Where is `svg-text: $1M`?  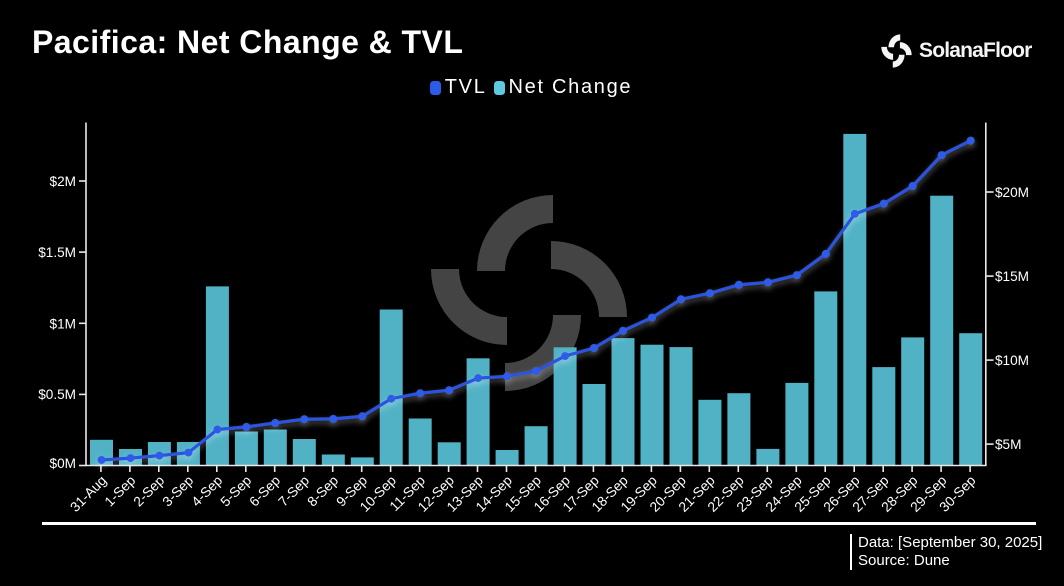 svg-text: $1M is located at coordinates (63, 323).